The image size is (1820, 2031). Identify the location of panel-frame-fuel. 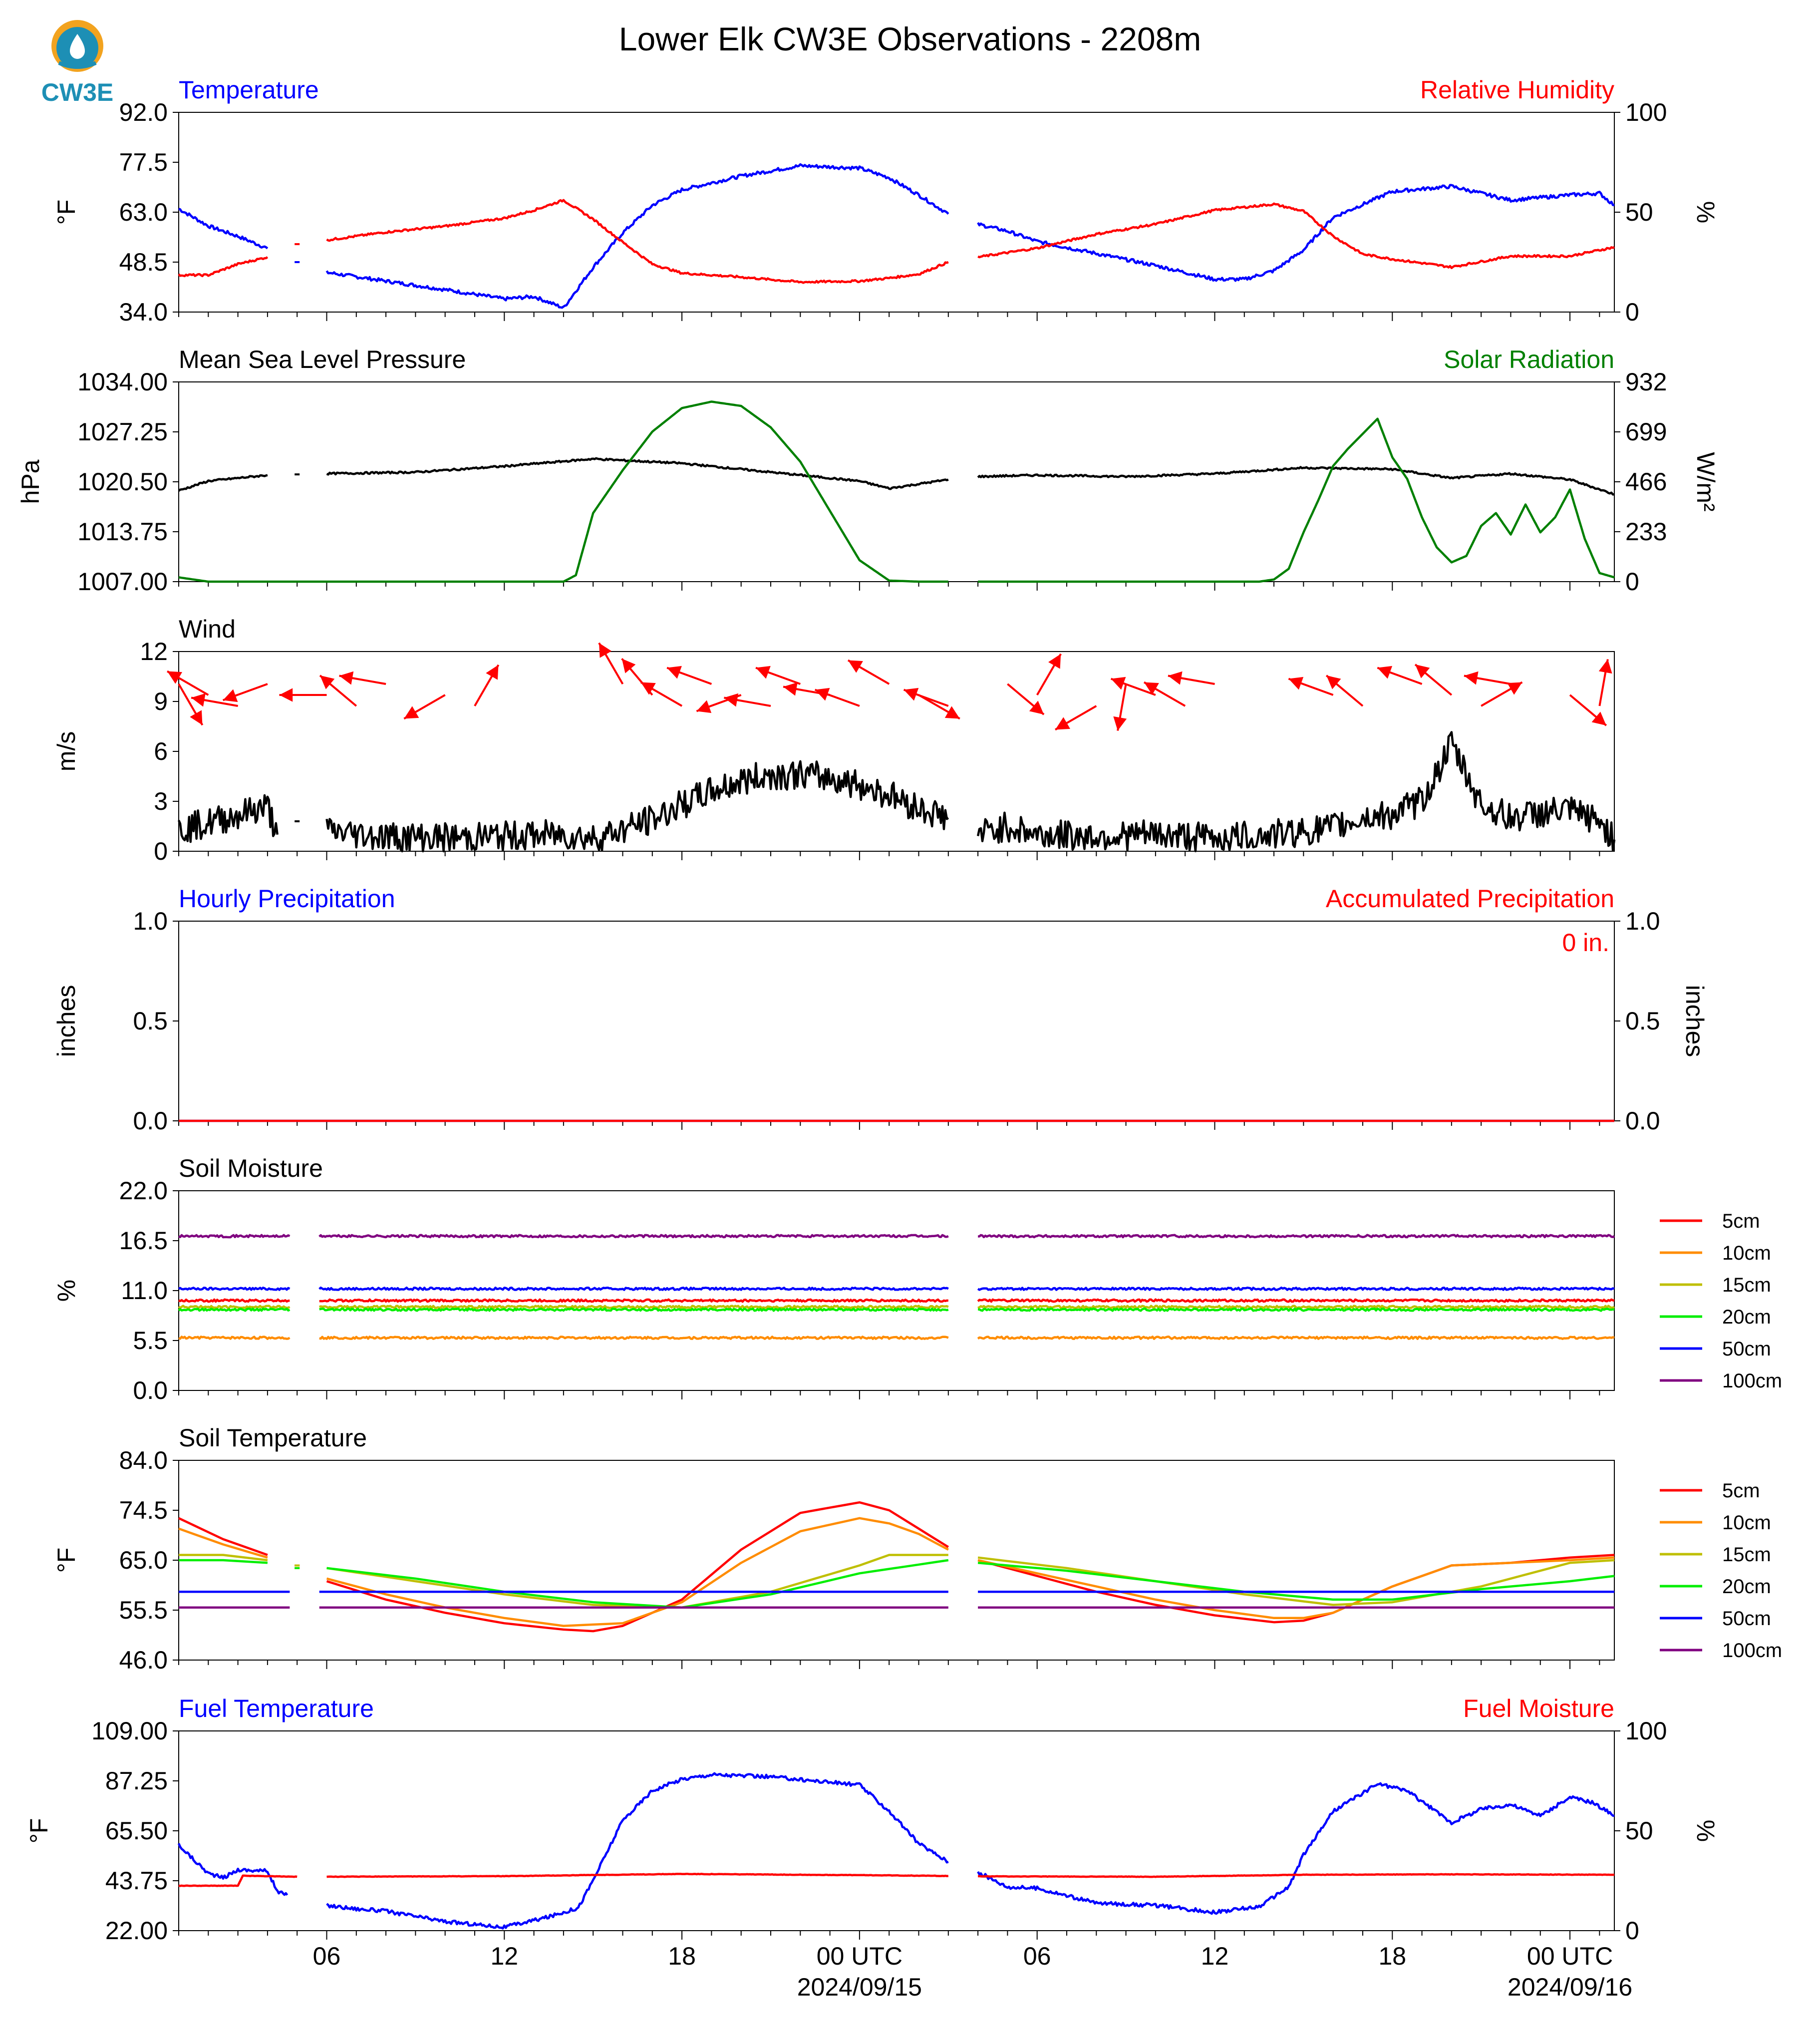
(896, 1831).